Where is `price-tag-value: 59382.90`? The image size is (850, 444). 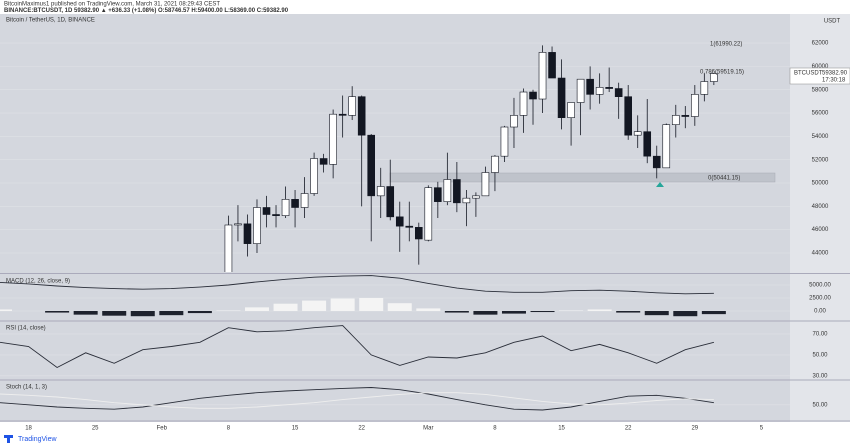
price-tag-value: 59382.90 is located at coordinates (835, 74).